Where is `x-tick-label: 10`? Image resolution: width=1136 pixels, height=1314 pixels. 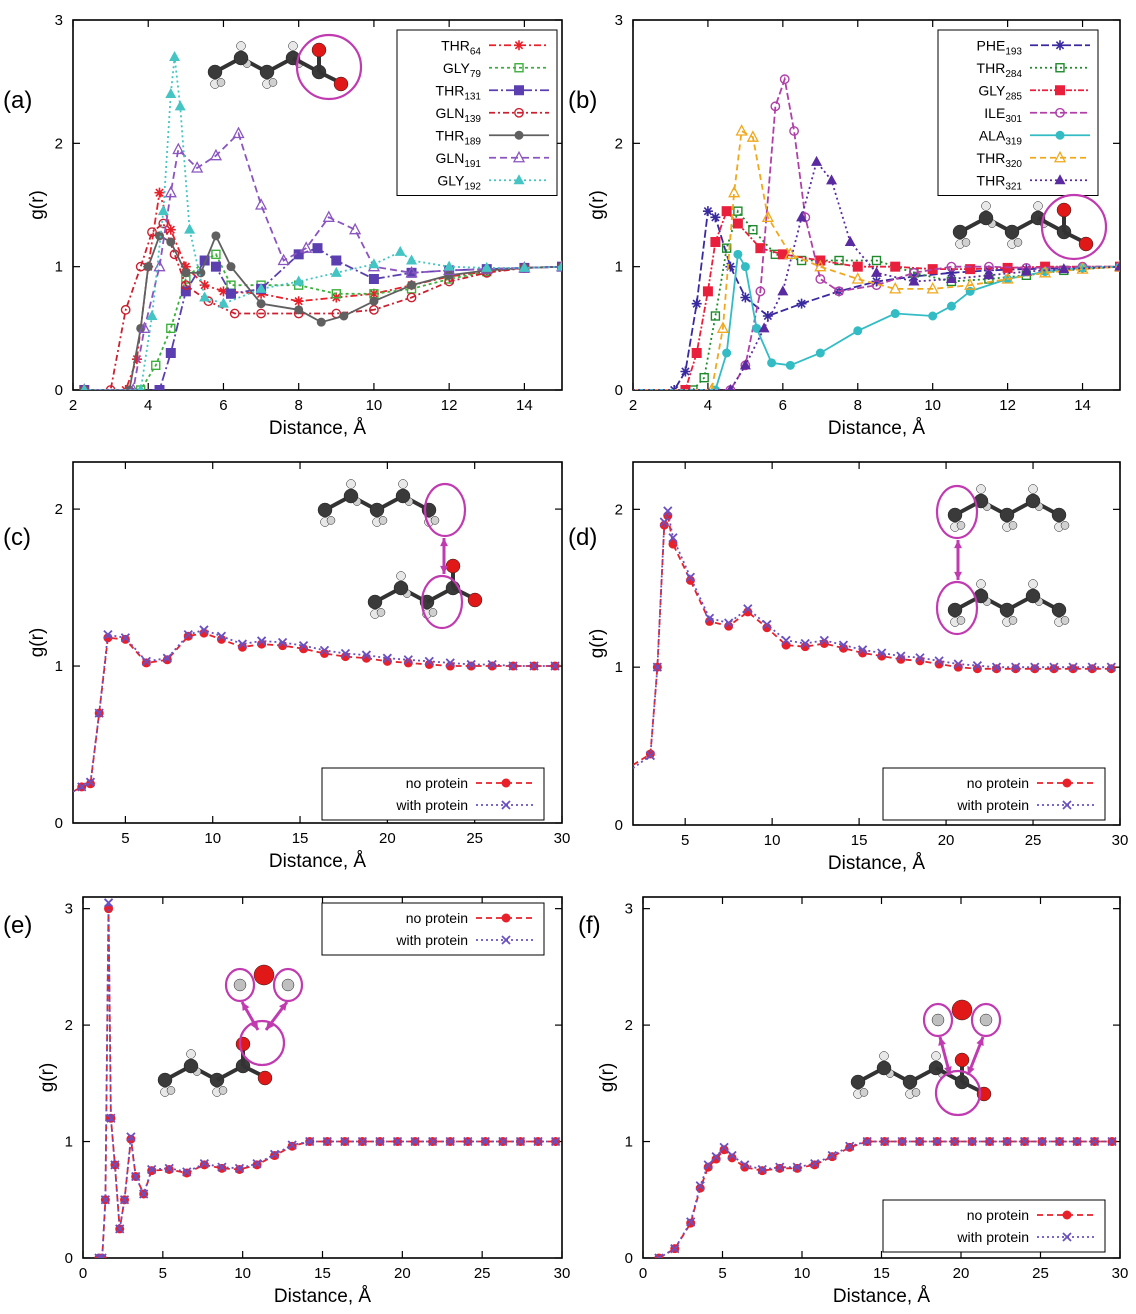
x-tick-label: 10 is located at coordinates (802, 1273).